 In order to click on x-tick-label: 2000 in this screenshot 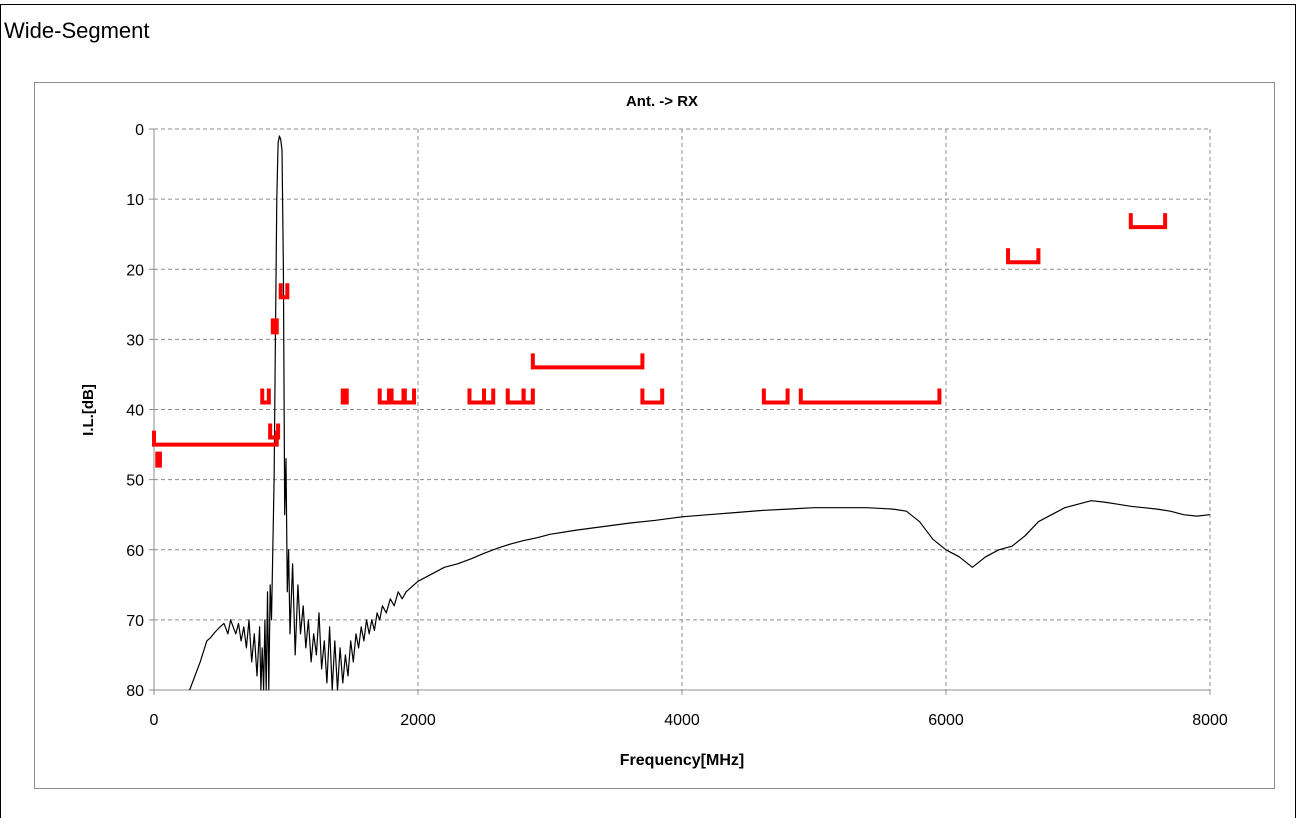, I will do `click(418, 720)`.